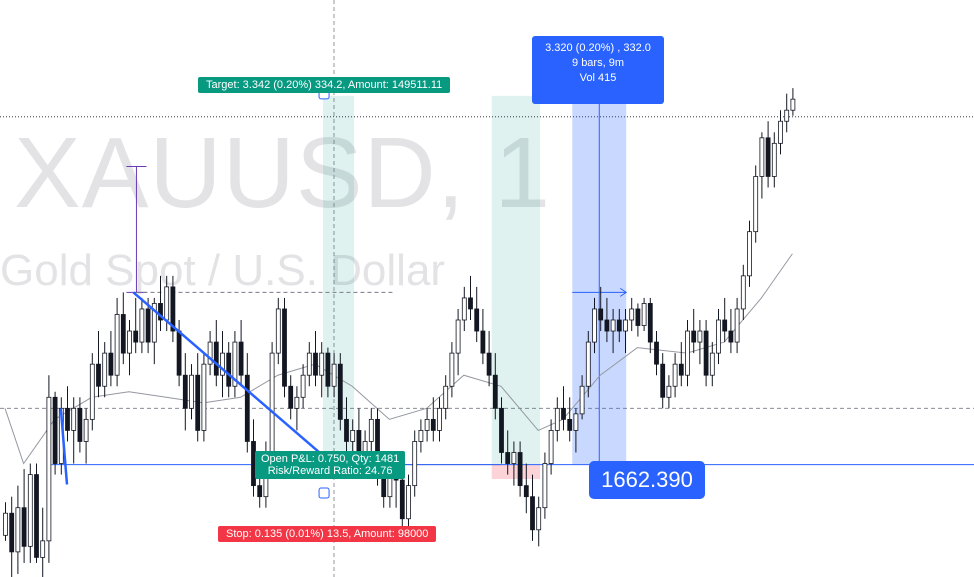  What do you see at coordinates (64, 446) in the screenshot?
I see `trend-line-short` at bounding box center [64, 446].